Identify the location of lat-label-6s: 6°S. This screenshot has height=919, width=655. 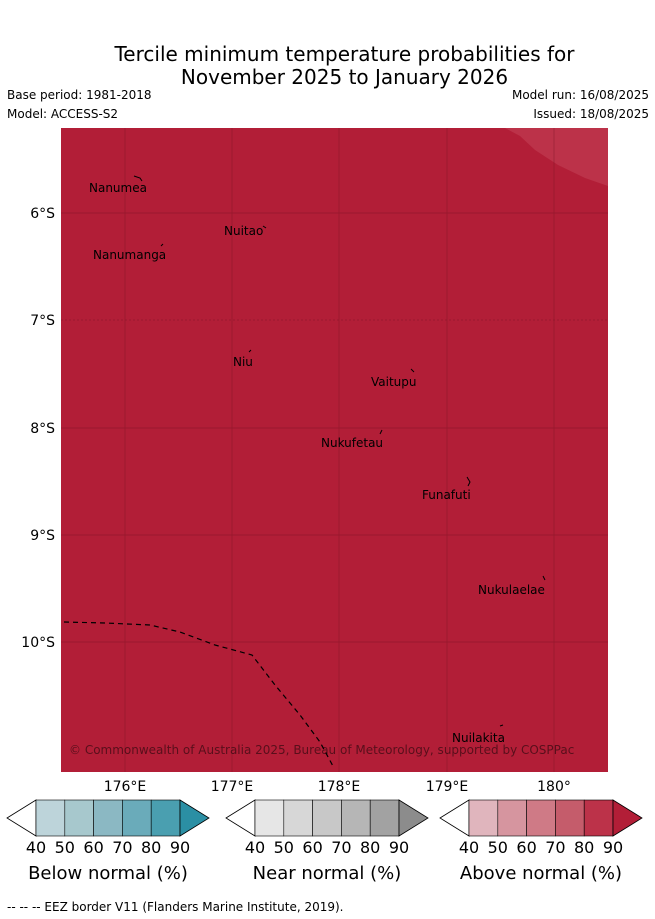
(42, 214).